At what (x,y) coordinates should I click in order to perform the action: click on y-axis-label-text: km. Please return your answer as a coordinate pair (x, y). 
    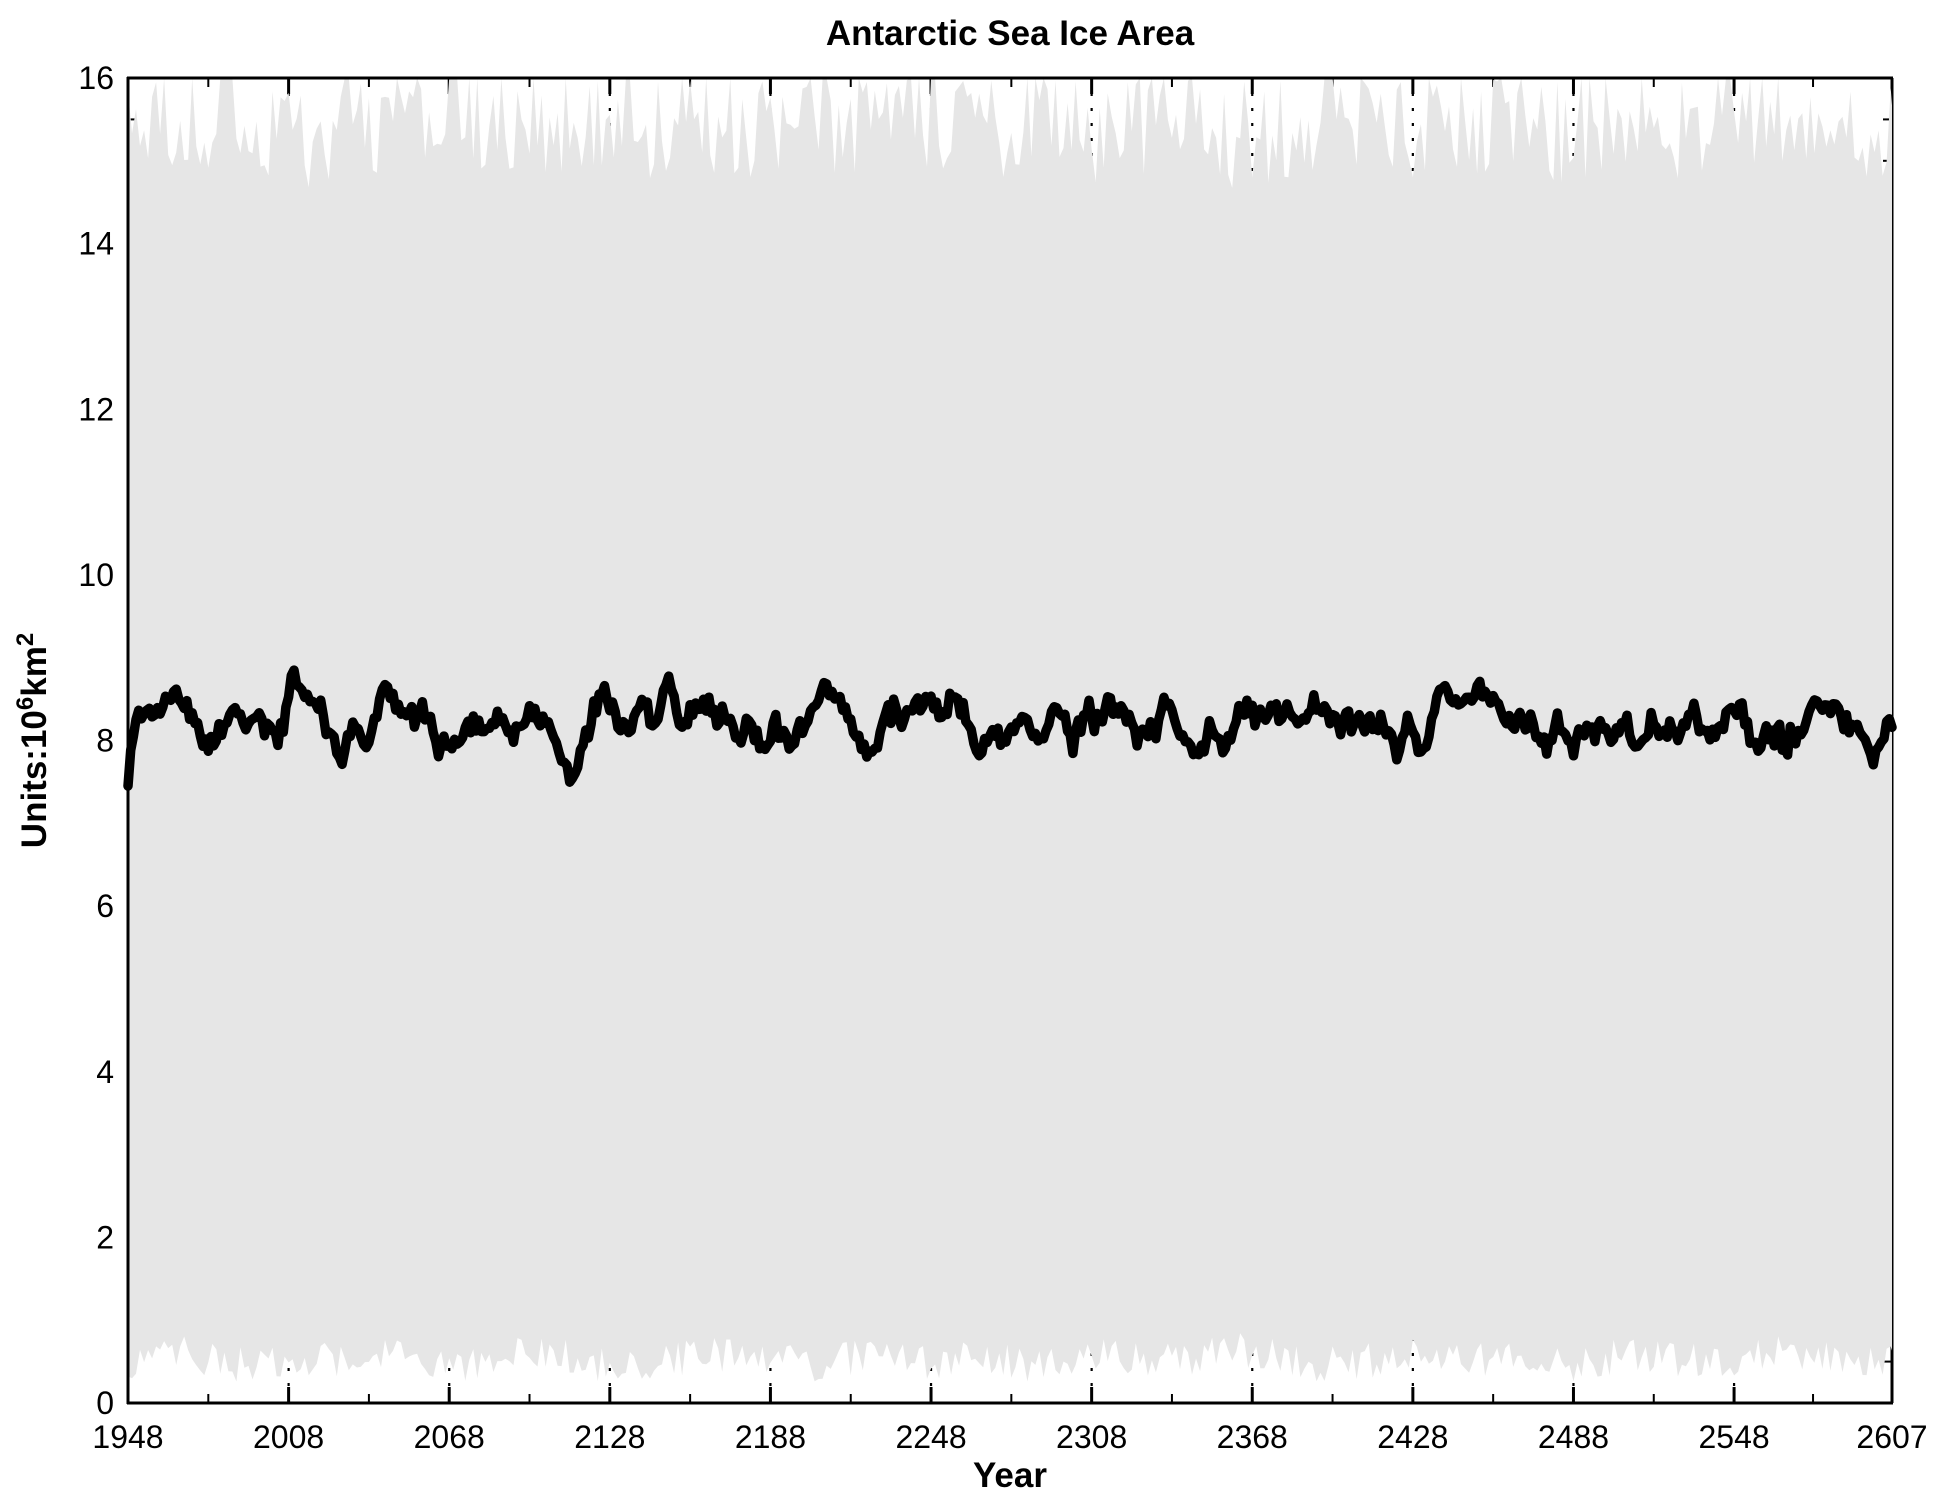
    Looking at the image, I should click on (34, 671).